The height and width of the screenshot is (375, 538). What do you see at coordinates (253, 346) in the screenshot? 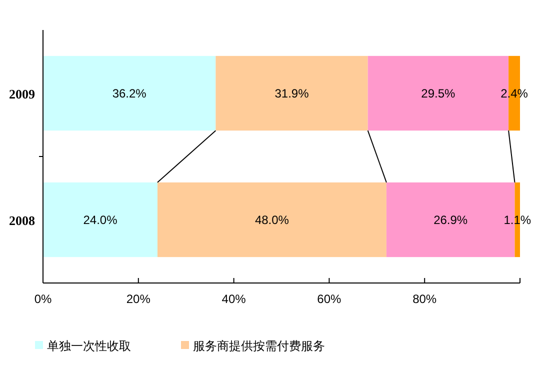
I see `legend-item: 服务商提供按需付费服务` at bounding box center [253, 346].